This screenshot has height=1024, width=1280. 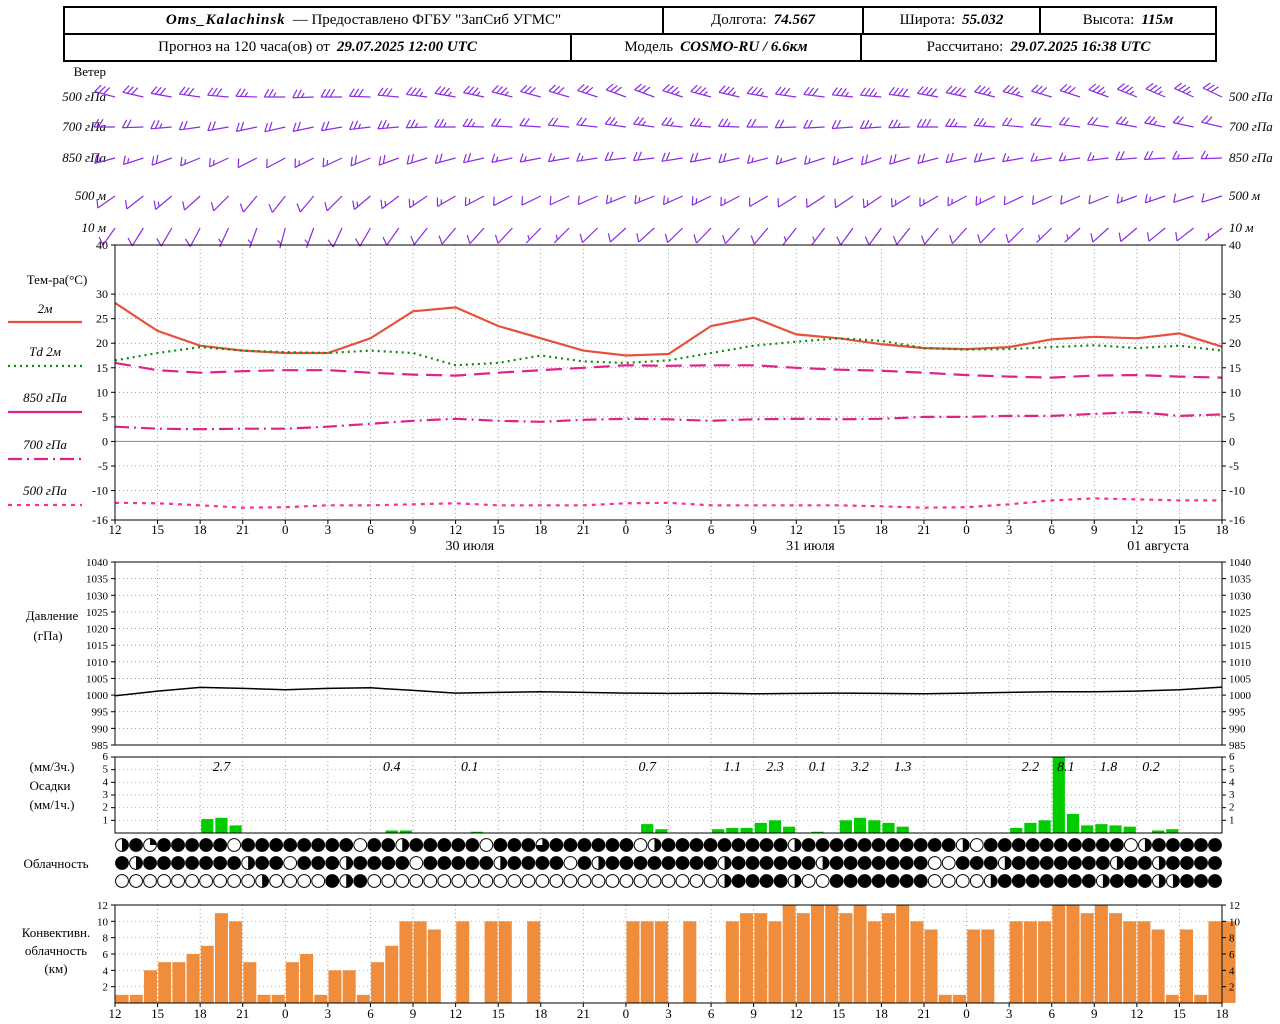 I want to click on svg-text: 985, so click(x=1237, y=746).